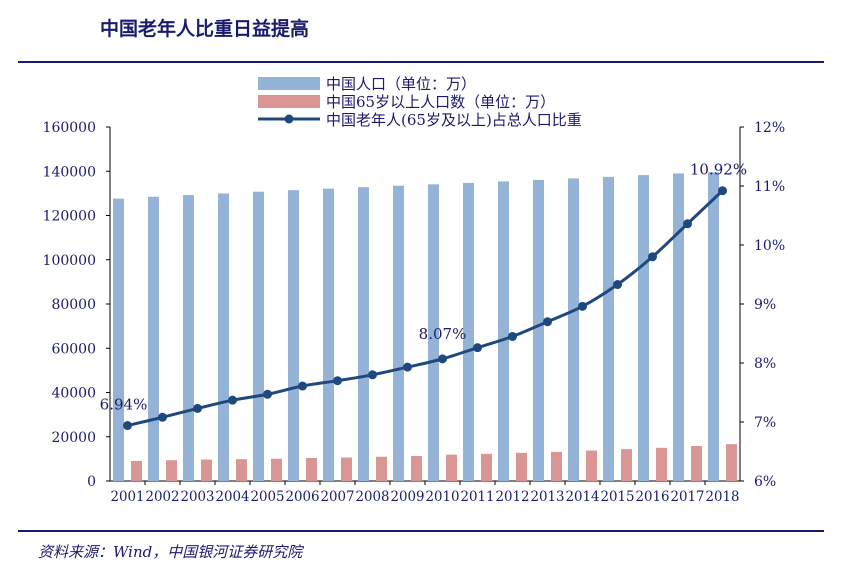 The width and height of the screenshot is (847, 574). What do you see at coordinates (765, 364) in the screenshot?
I see `right-tick-label: 8%` at bounding box center [765, 364].